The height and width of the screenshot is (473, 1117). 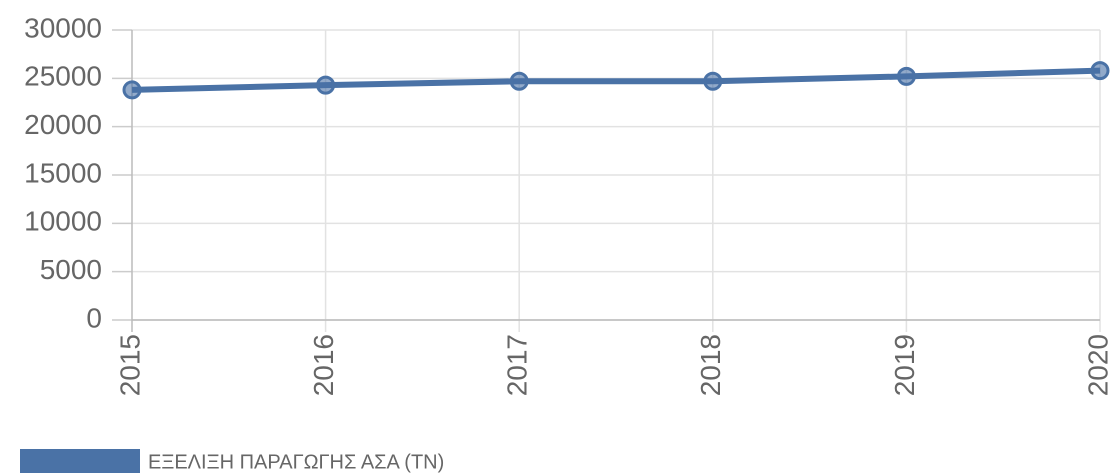 I want to click on y-tick-label: 0, so click(x=94, y=317).